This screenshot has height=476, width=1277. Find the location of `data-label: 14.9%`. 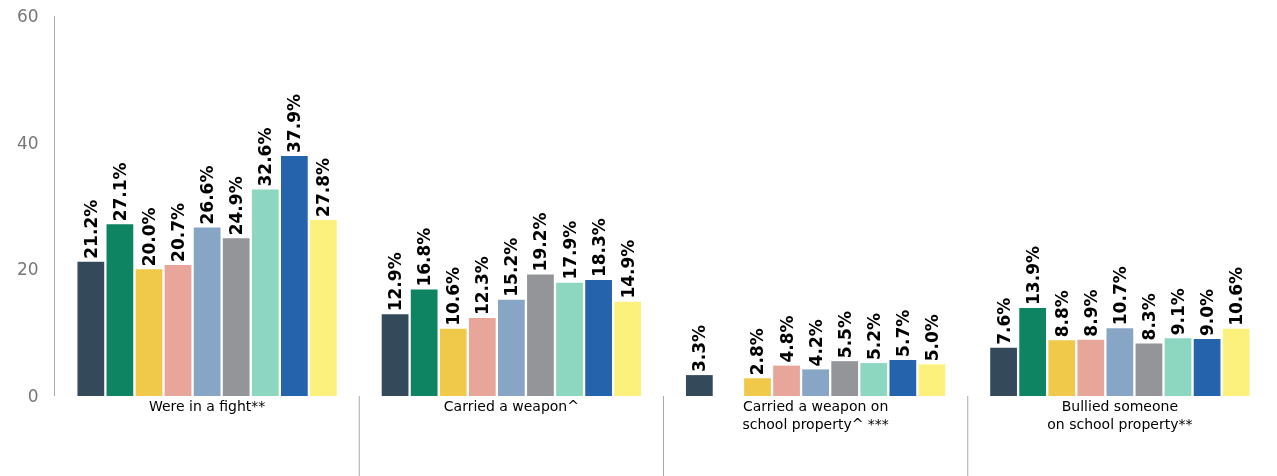

data-label: 14.9% is located at coordinates (627, 269).